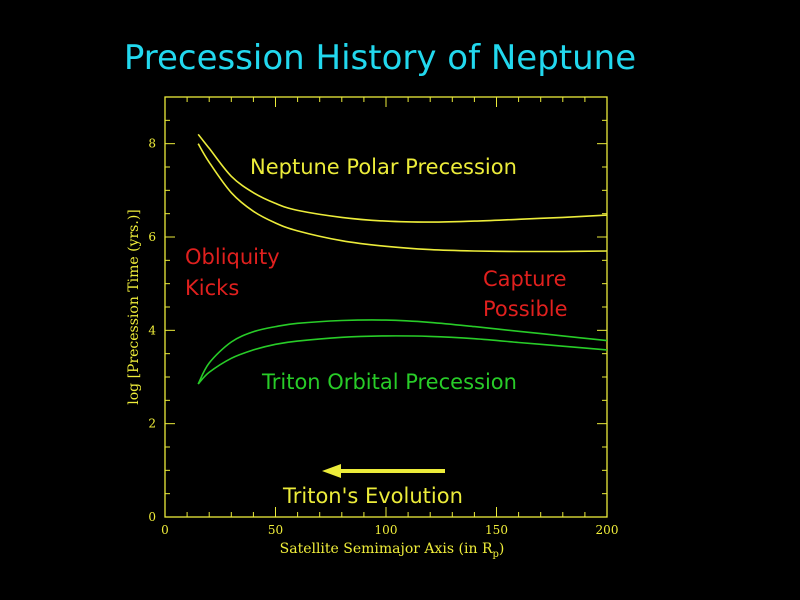  Describe the element at coordinates (525, 309) in the screenshot. I see `annotation-possible: Possible` at that location.